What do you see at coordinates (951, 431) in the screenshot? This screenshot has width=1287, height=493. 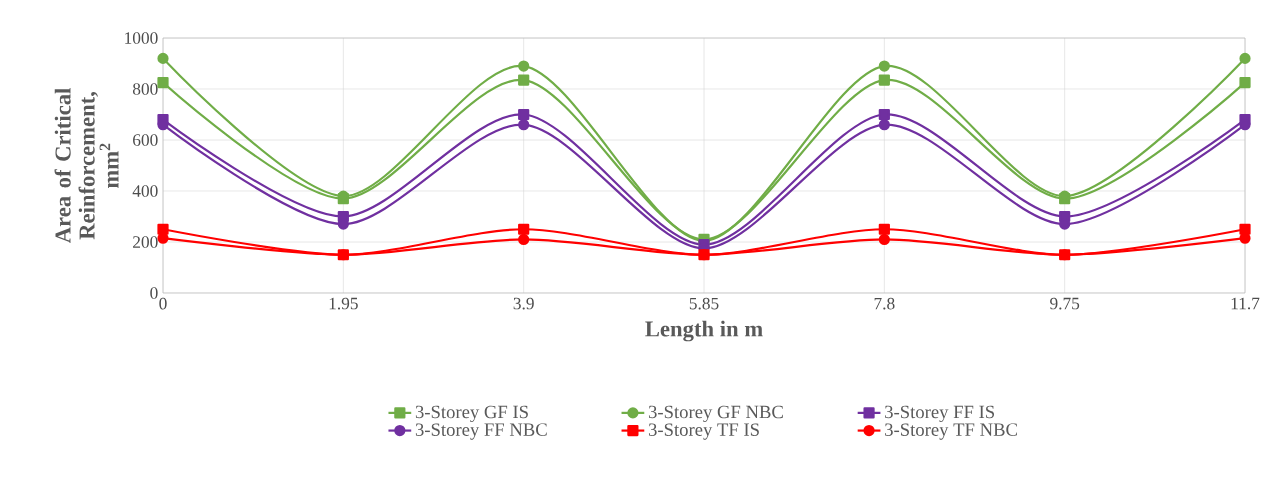 I see `legend-label: 3-Storey TF NBC` at bounding box center [951, 431].